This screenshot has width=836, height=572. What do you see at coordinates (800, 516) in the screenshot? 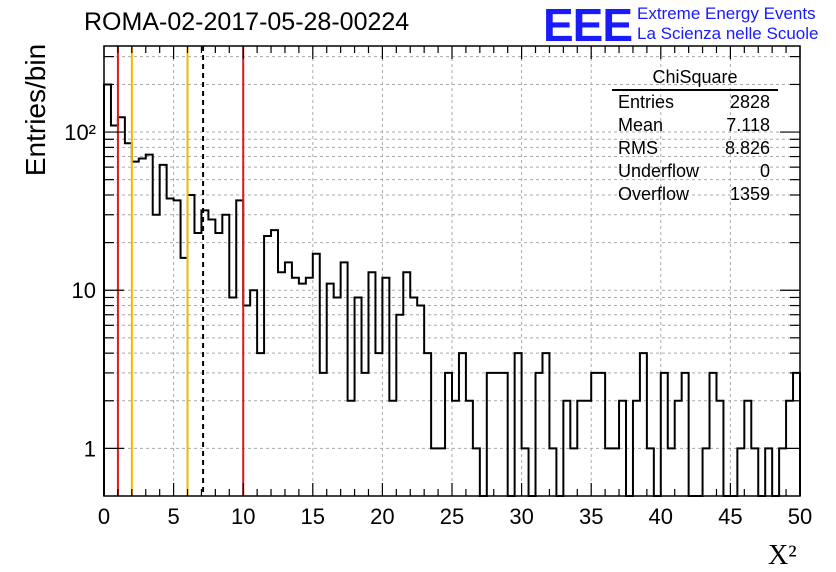
I see `x-tick-label: 50` at bounding box center [800, 516].